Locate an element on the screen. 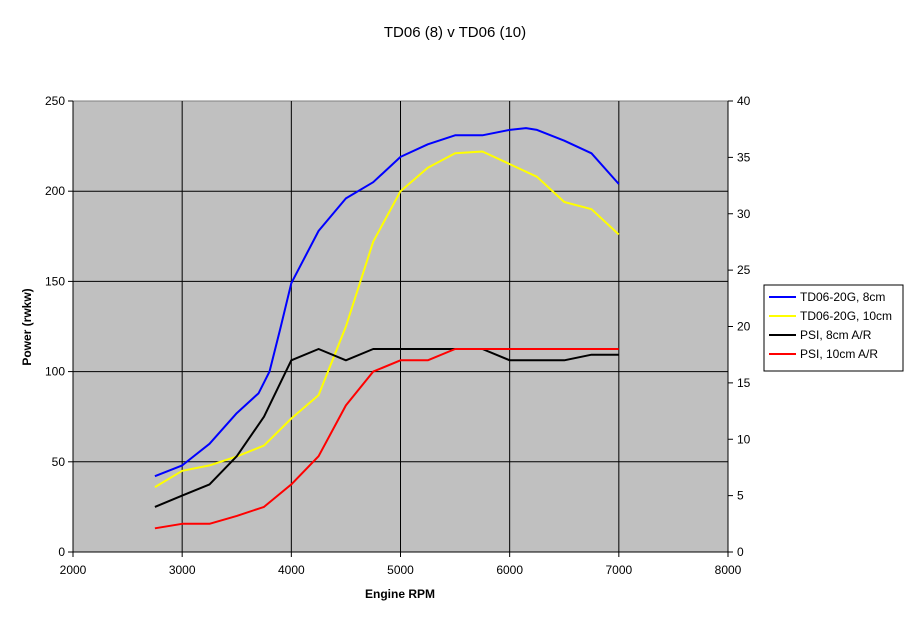 This screenshot has width=911, height=623. legend-label: TD06-20G, 10cm is located at coordinates (846, 316).